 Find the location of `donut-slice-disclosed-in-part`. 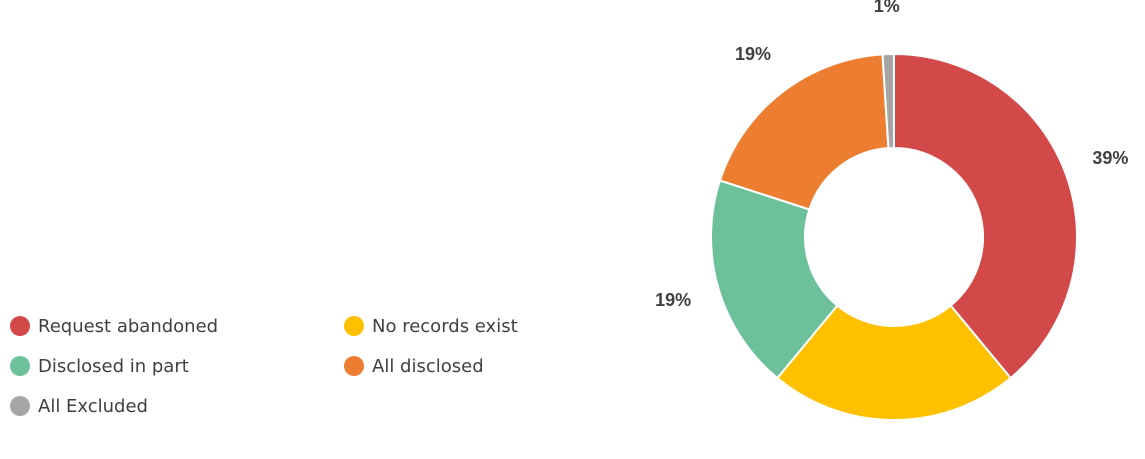

donut-slice-disclosed-in-part is located at coordinates (774, 279).